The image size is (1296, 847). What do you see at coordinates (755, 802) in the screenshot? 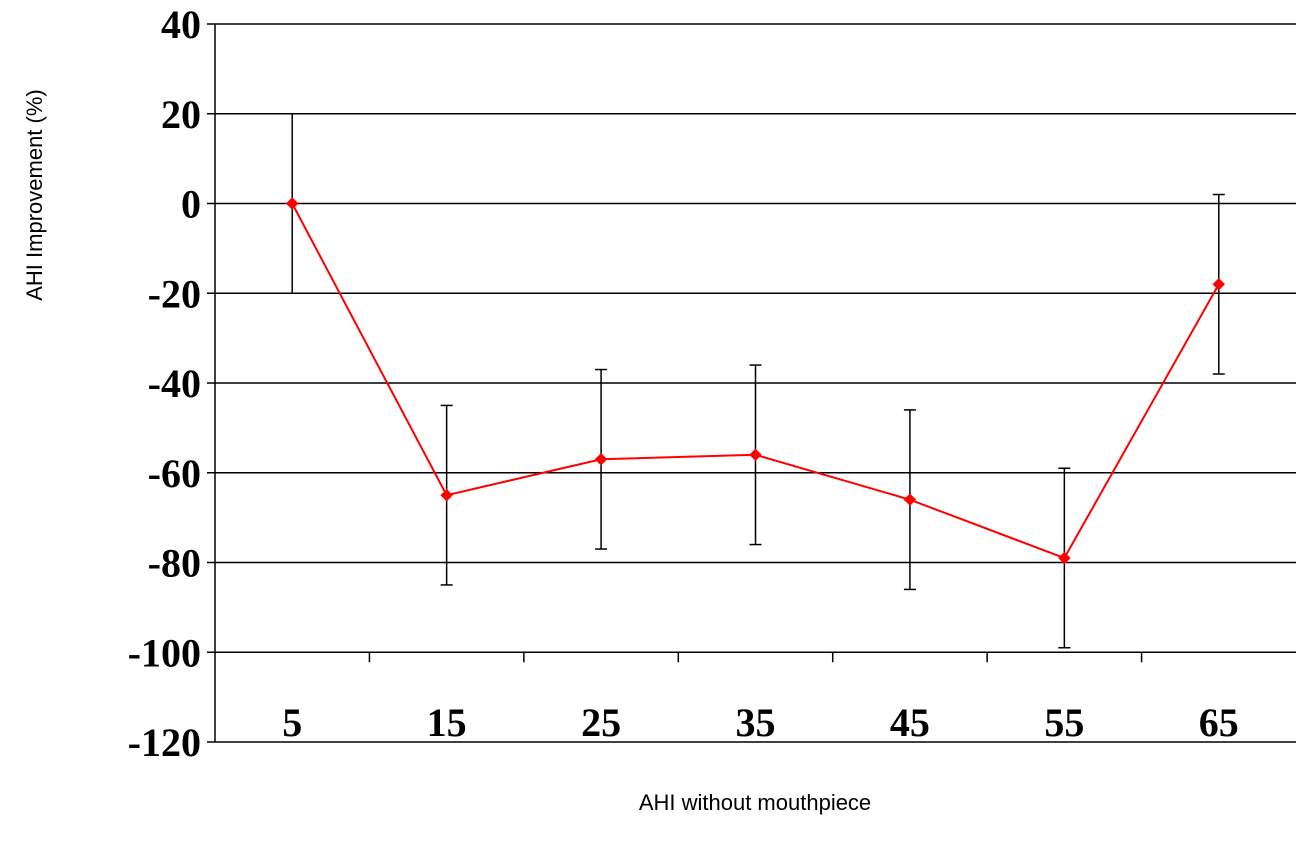
I see `x-axis-label: AHI without mouthpiece` at bounding box center [755, 802].